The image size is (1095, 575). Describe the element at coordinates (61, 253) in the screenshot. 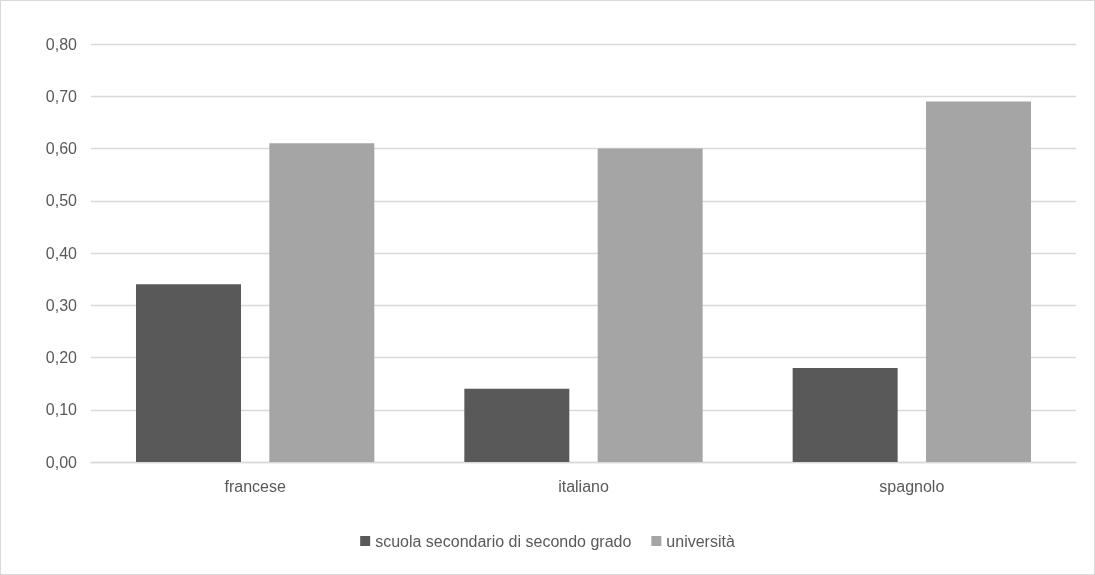

I see `y-tick-label: 0,40` at that location.